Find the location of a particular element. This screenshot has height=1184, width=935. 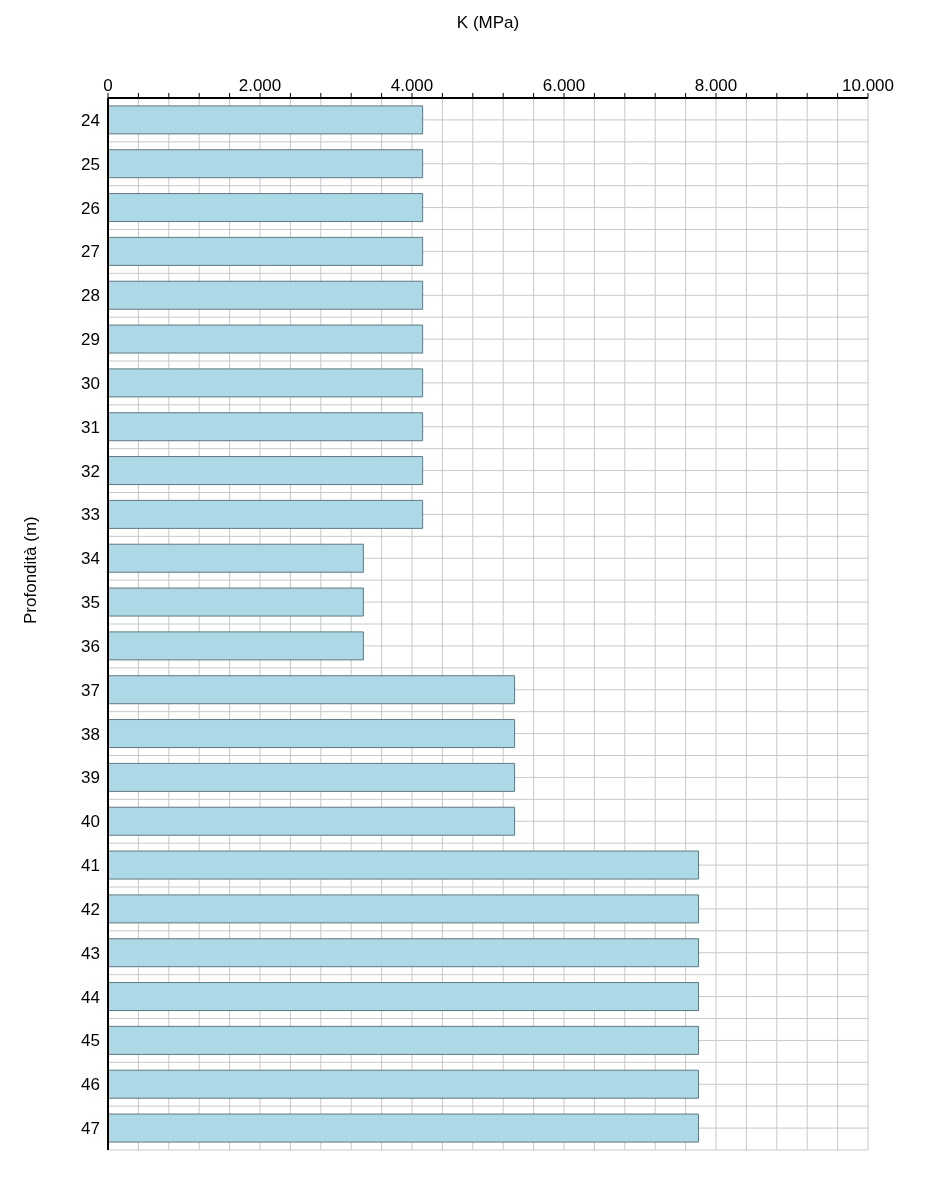

y-tick-label: 37 is located at coordinates (90, 690).